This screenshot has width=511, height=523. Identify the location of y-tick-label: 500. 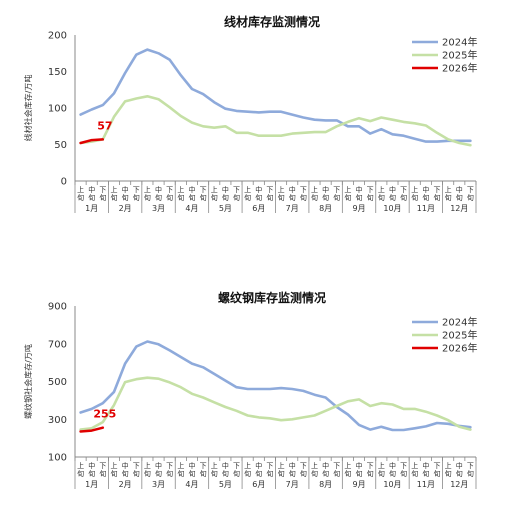
(57, 382).